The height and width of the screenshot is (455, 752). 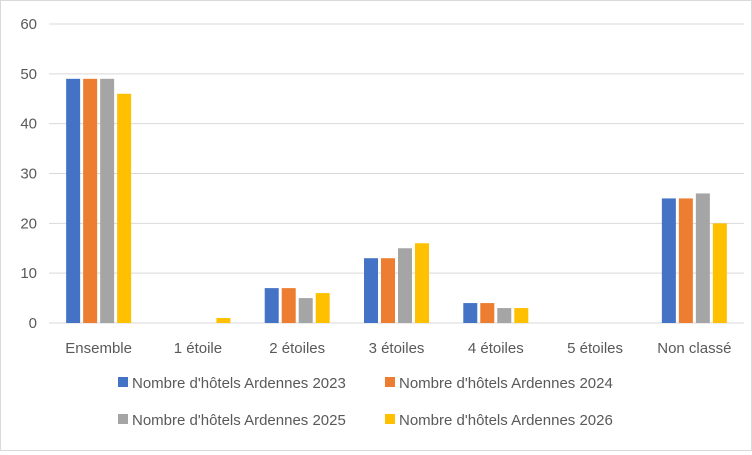 I want to click on legend-item: Nombre d'hôtels Ardennes 2025, so click(x=232, y=420).